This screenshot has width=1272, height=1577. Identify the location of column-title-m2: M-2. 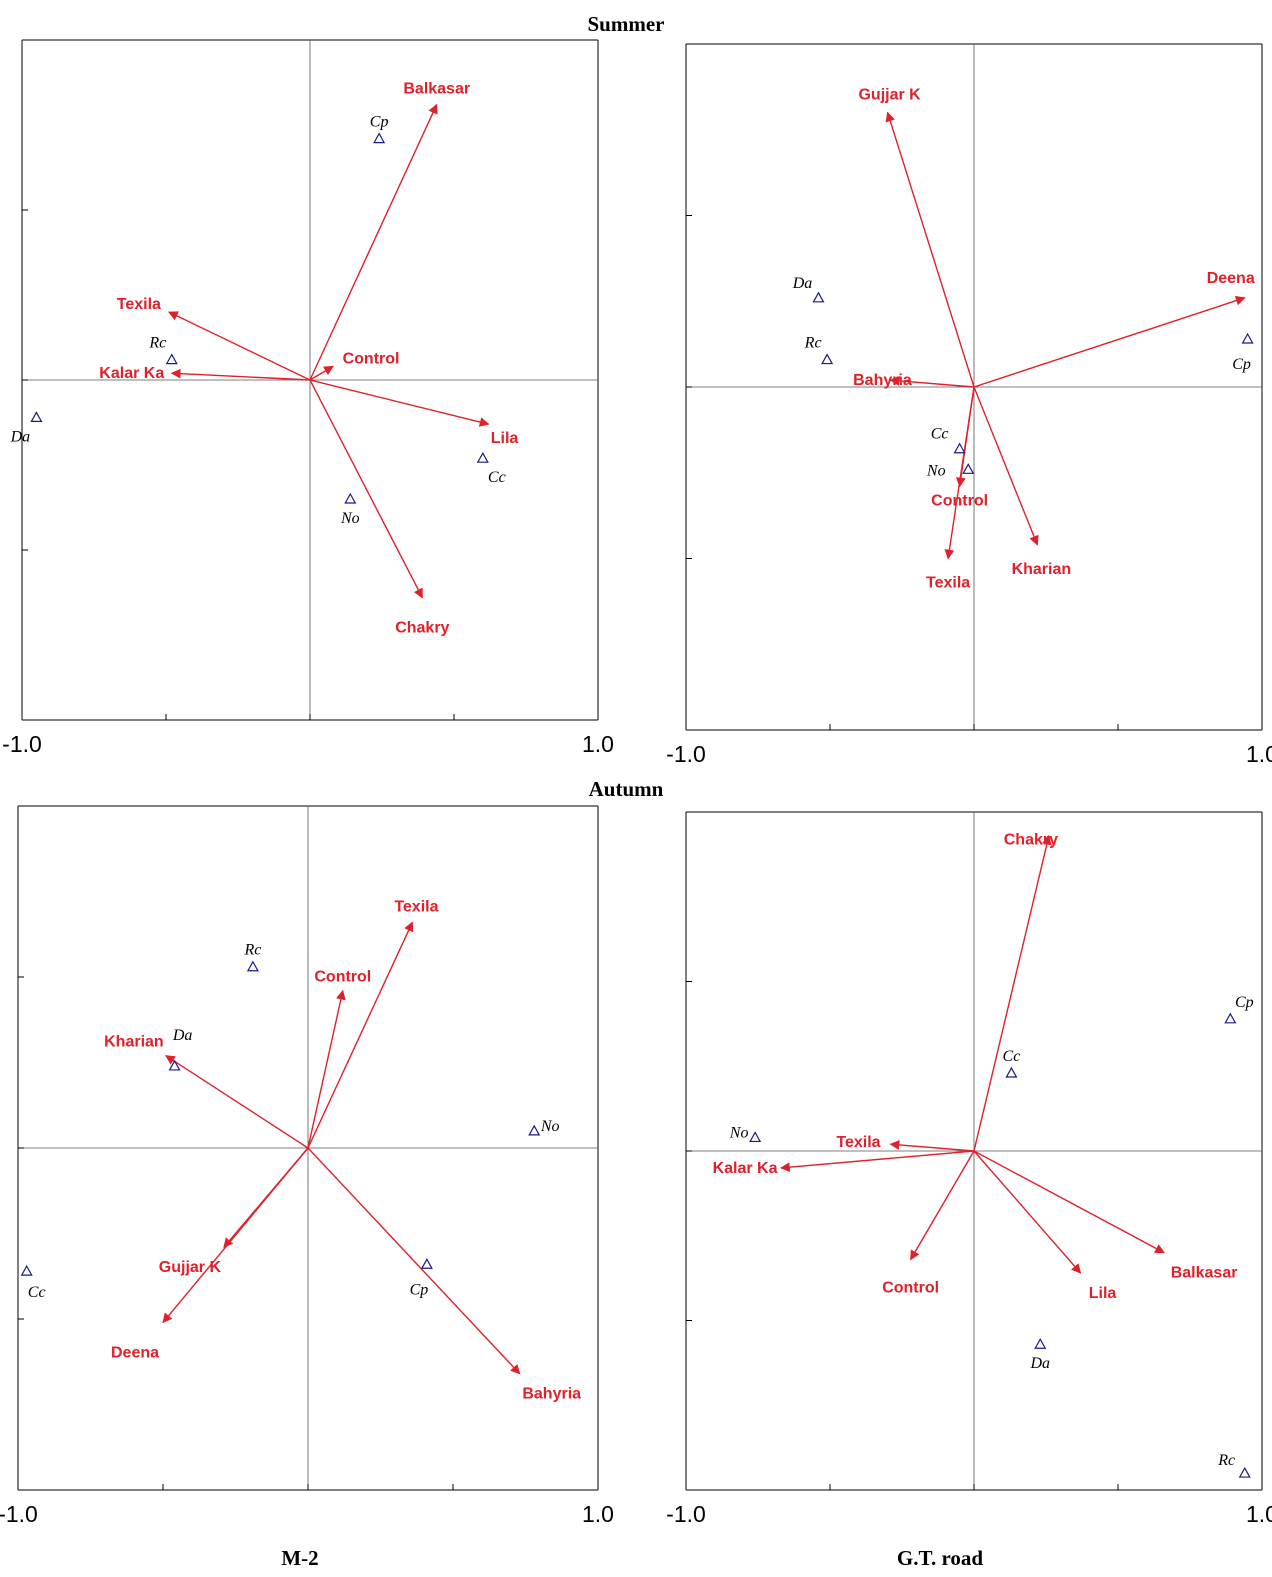
(299, 1558).